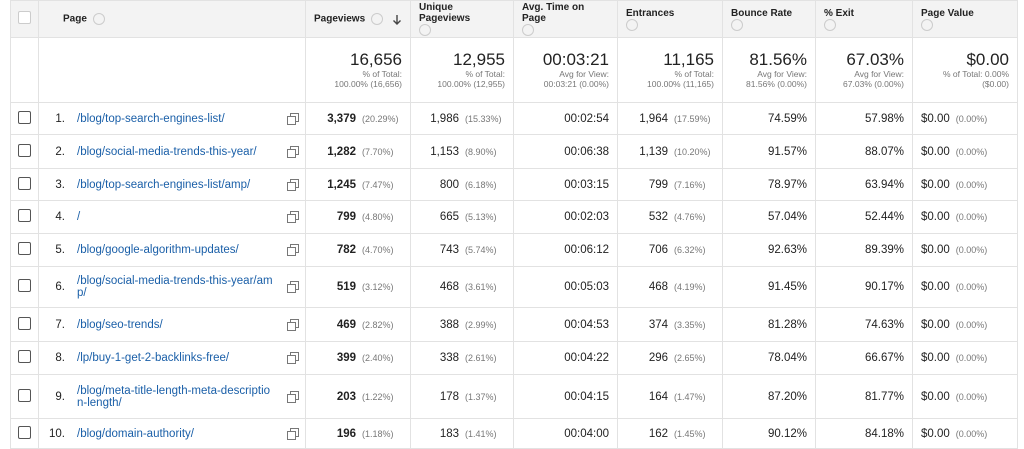 The height and width of the screenshot is (449, 1024). I want to click on page-link: /blog/domain-authority/, so click(135, 433).